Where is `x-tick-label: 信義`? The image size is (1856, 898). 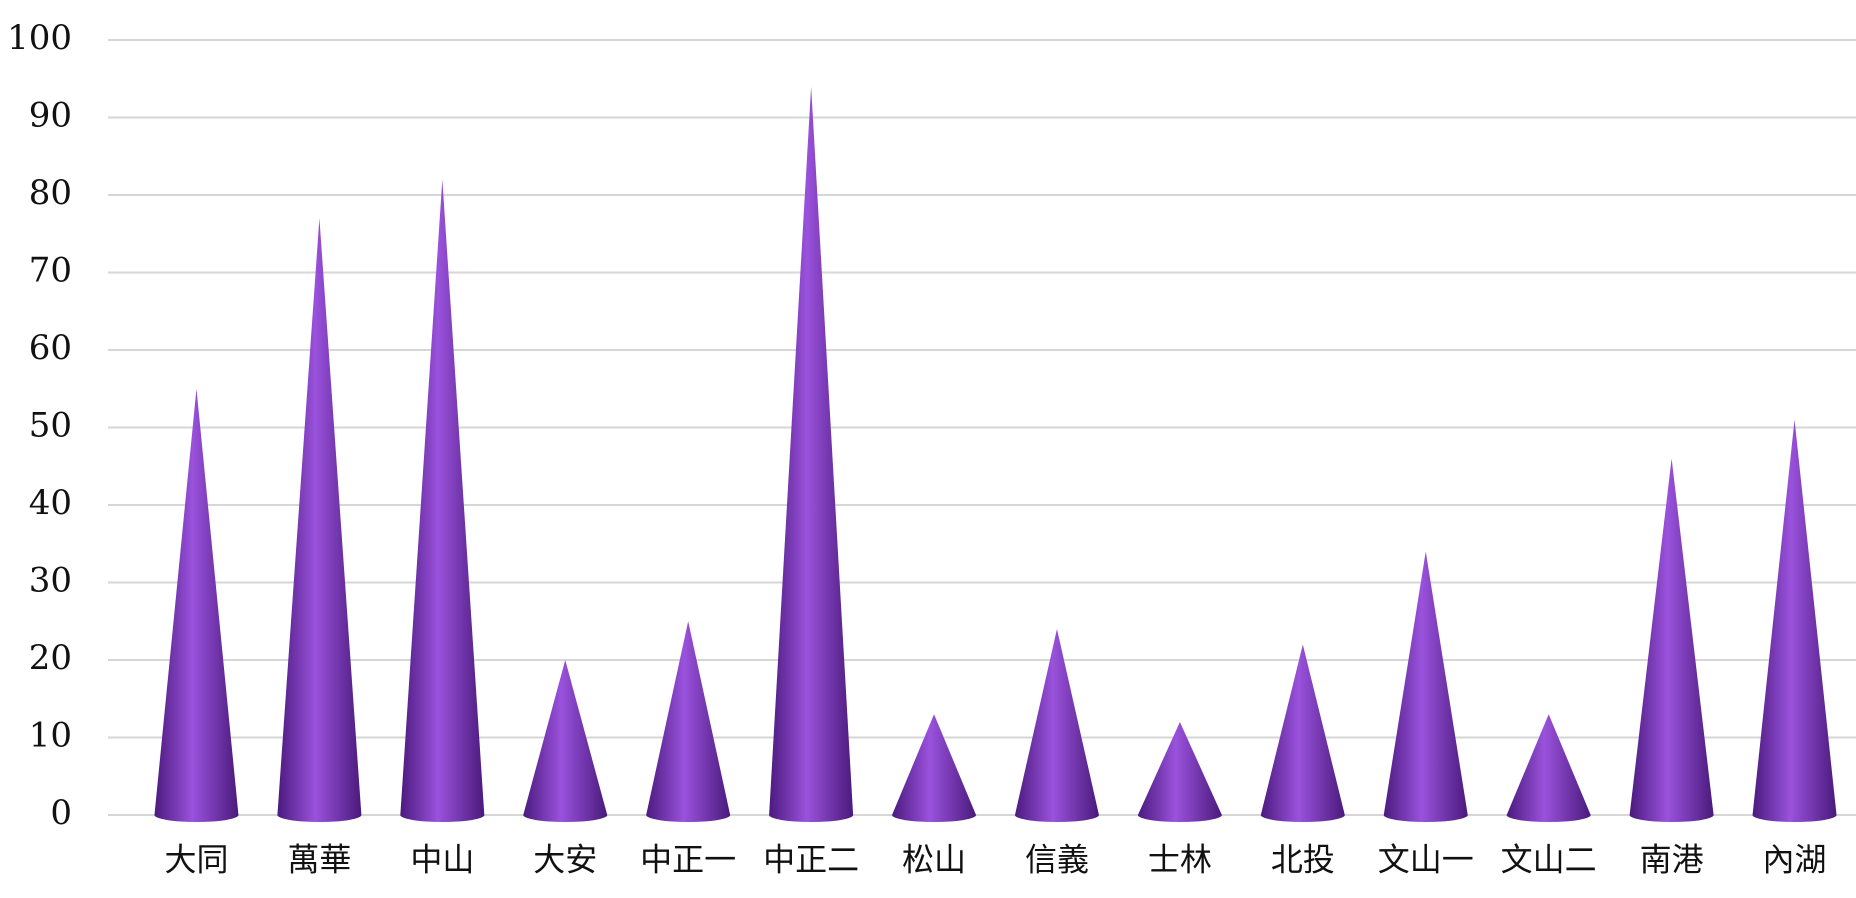
x-tick-label: 信義 is located at coordinates (1057, 860).